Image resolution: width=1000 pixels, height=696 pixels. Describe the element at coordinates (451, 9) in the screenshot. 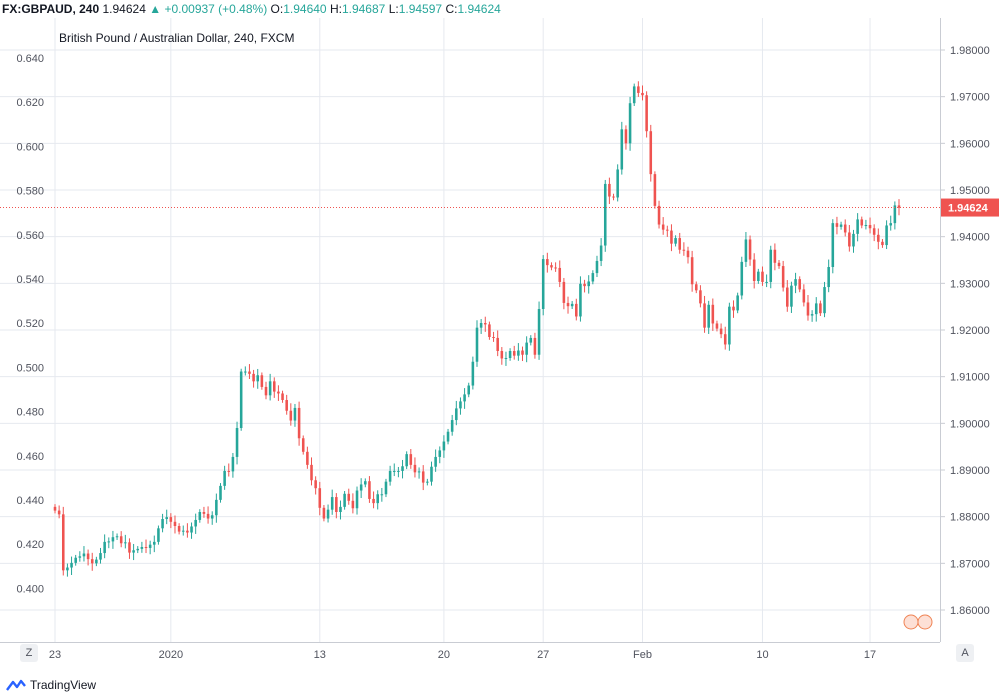

I see `close-label: C:` at that location.